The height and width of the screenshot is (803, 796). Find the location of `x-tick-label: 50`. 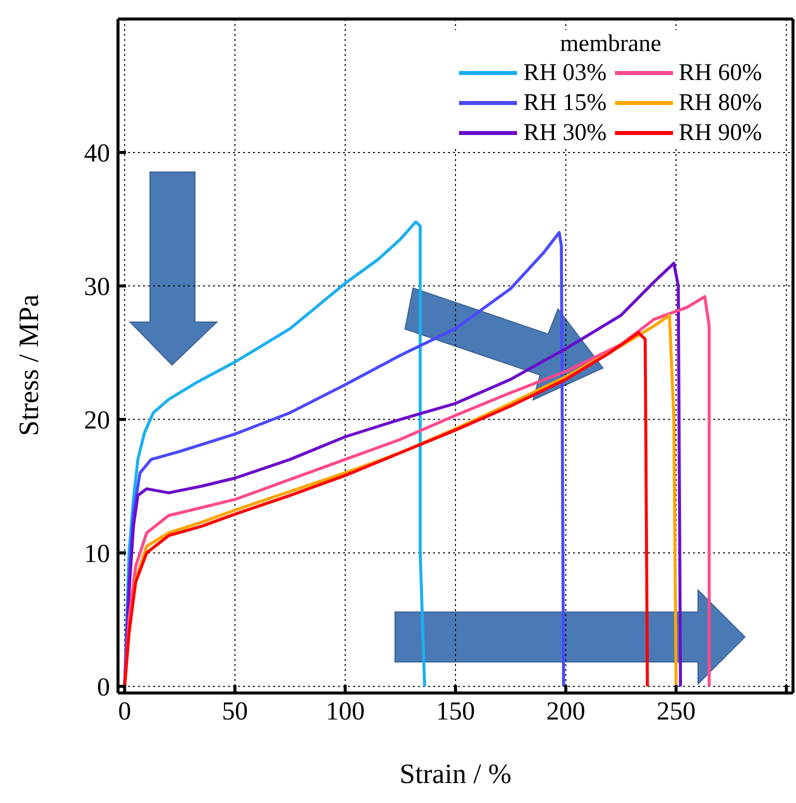

x-tick-label: 50 is located at coordinates (235, 711).